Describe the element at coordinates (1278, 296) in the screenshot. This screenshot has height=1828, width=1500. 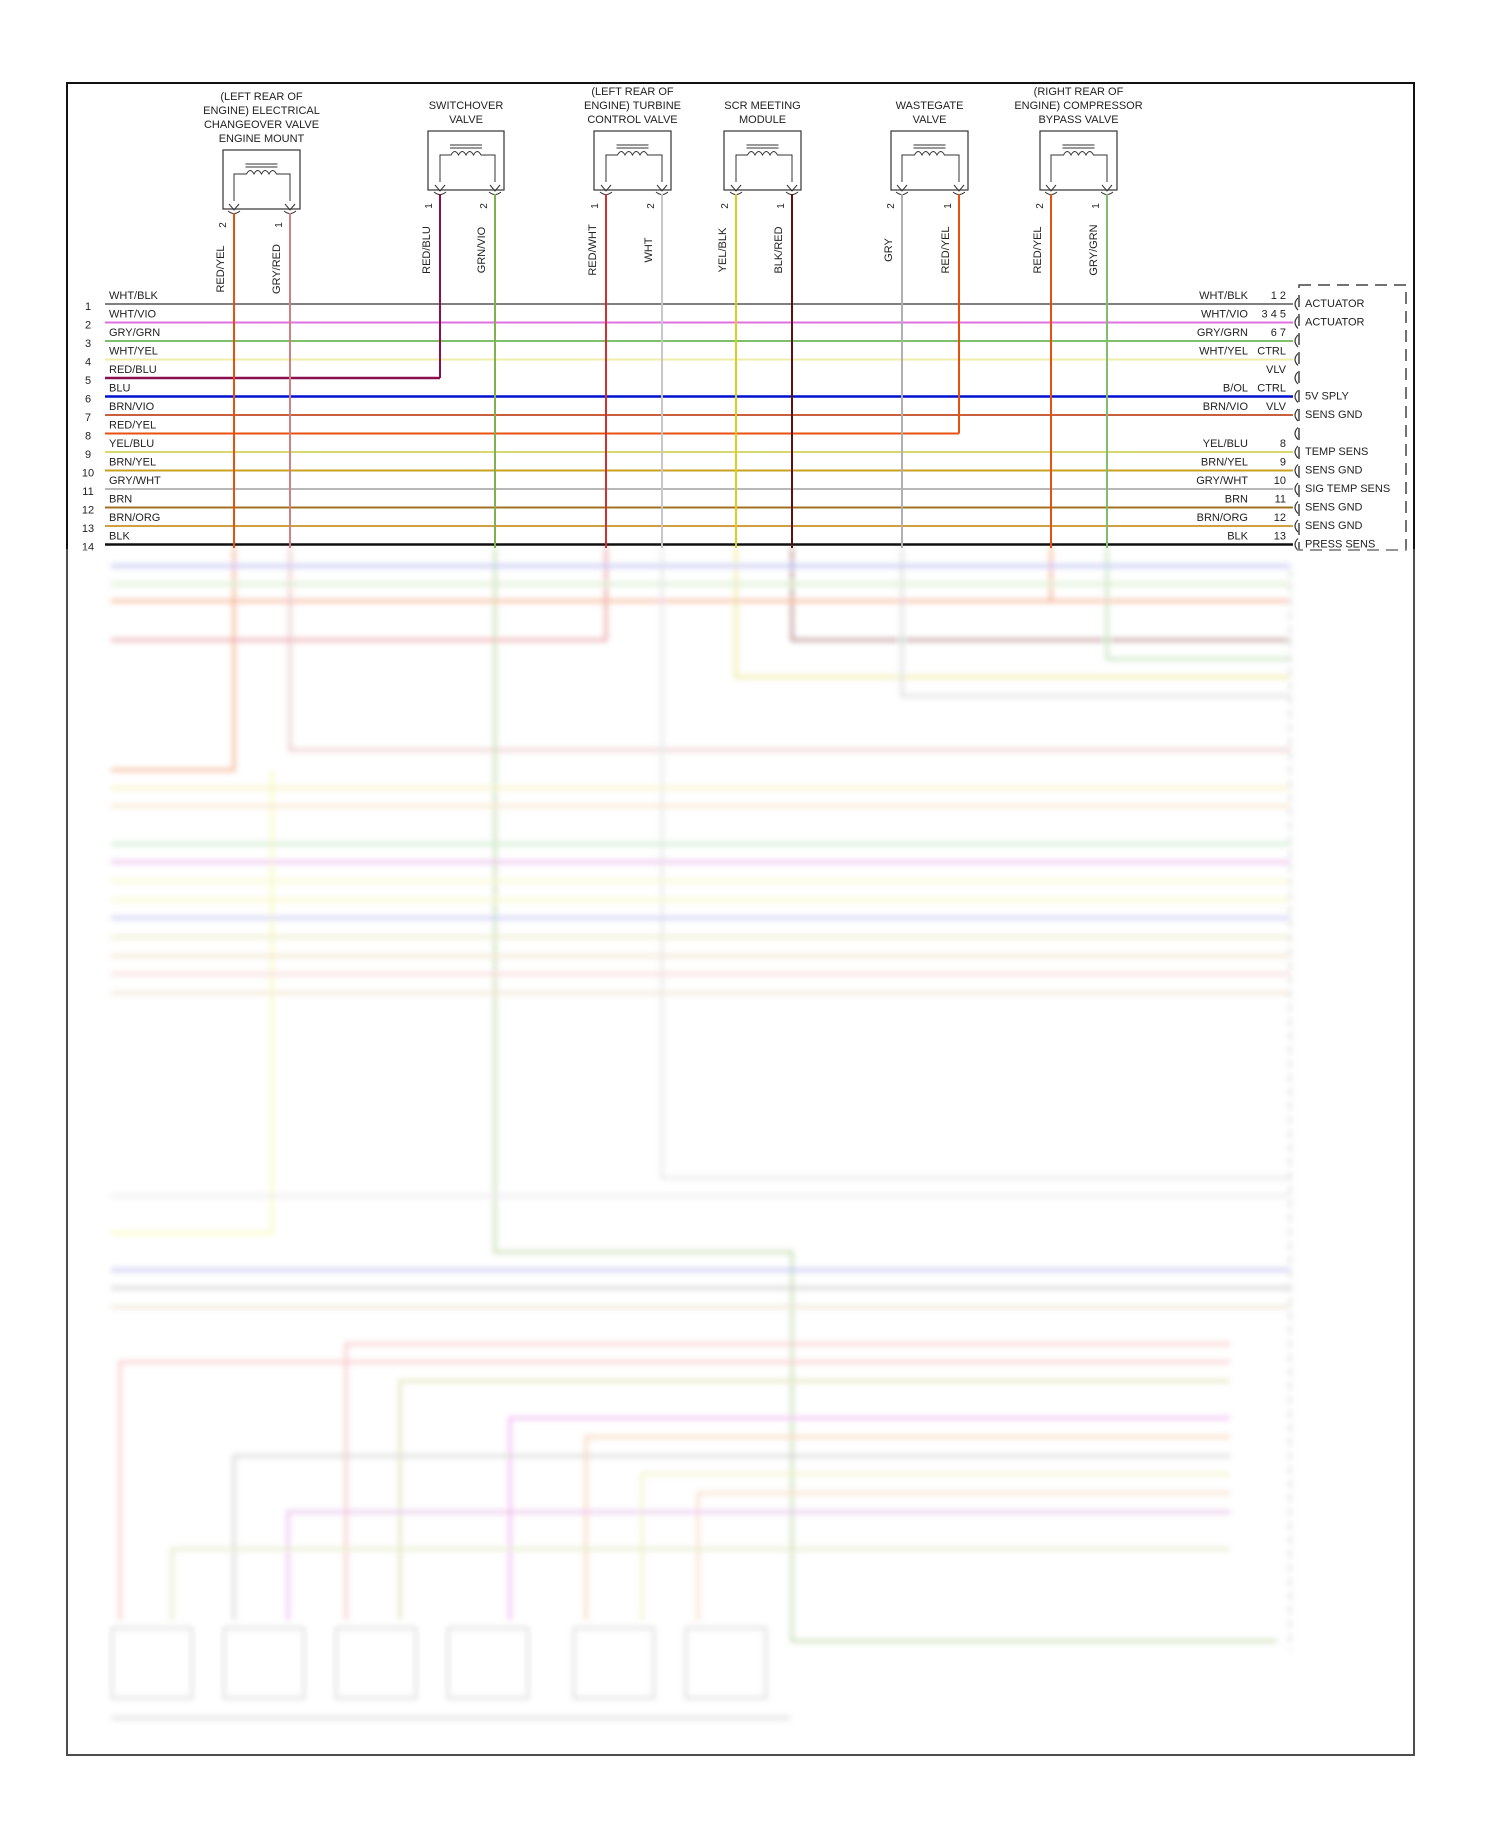
I see `connector-pin-label: 1 2` at that location.